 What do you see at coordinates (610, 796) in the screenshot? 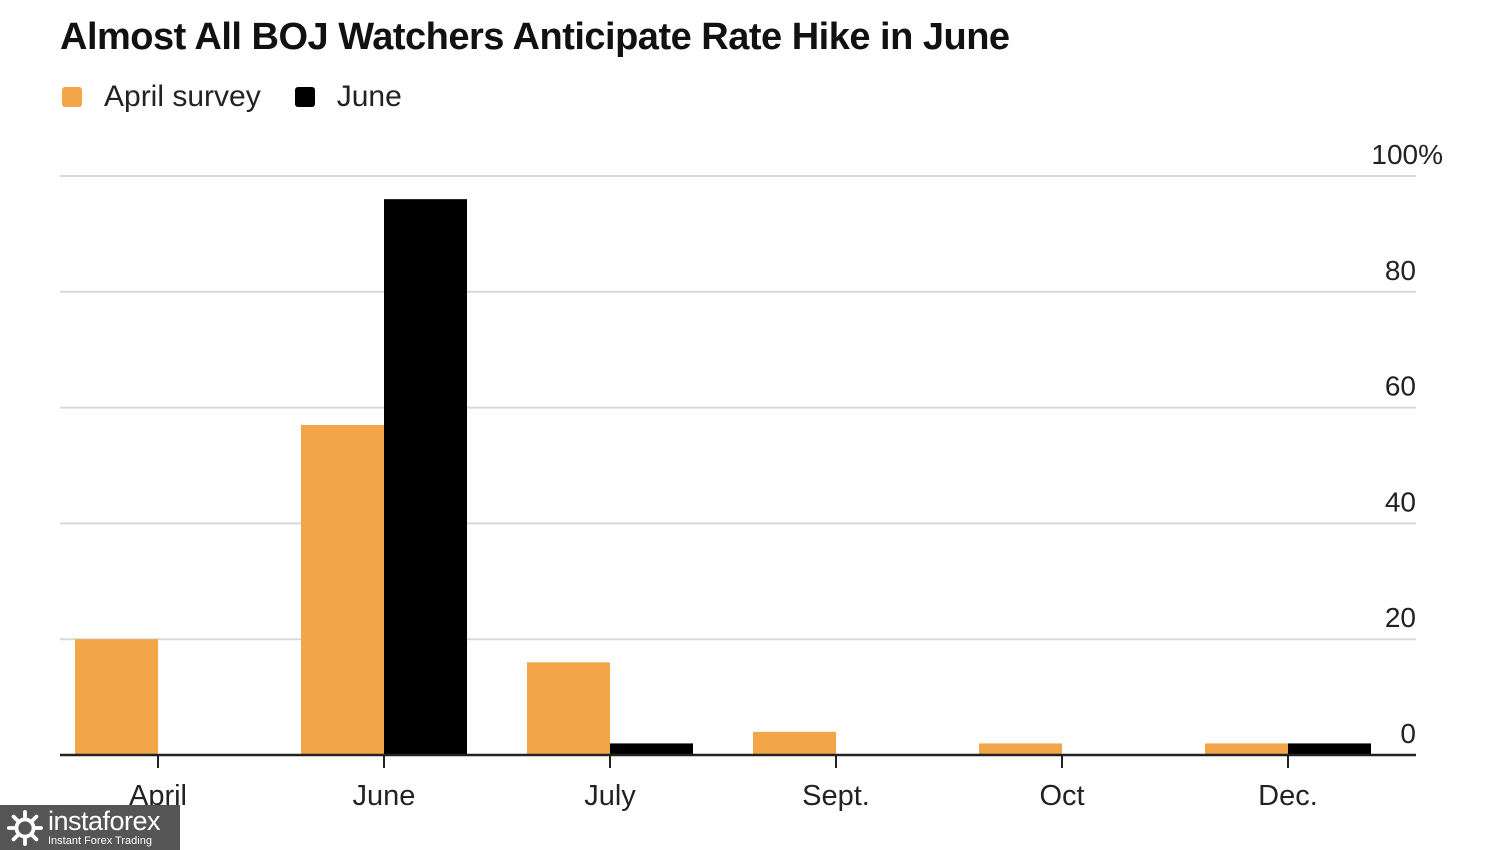
I see `x-tick-label-july: July` at bounding box center [610, 796].